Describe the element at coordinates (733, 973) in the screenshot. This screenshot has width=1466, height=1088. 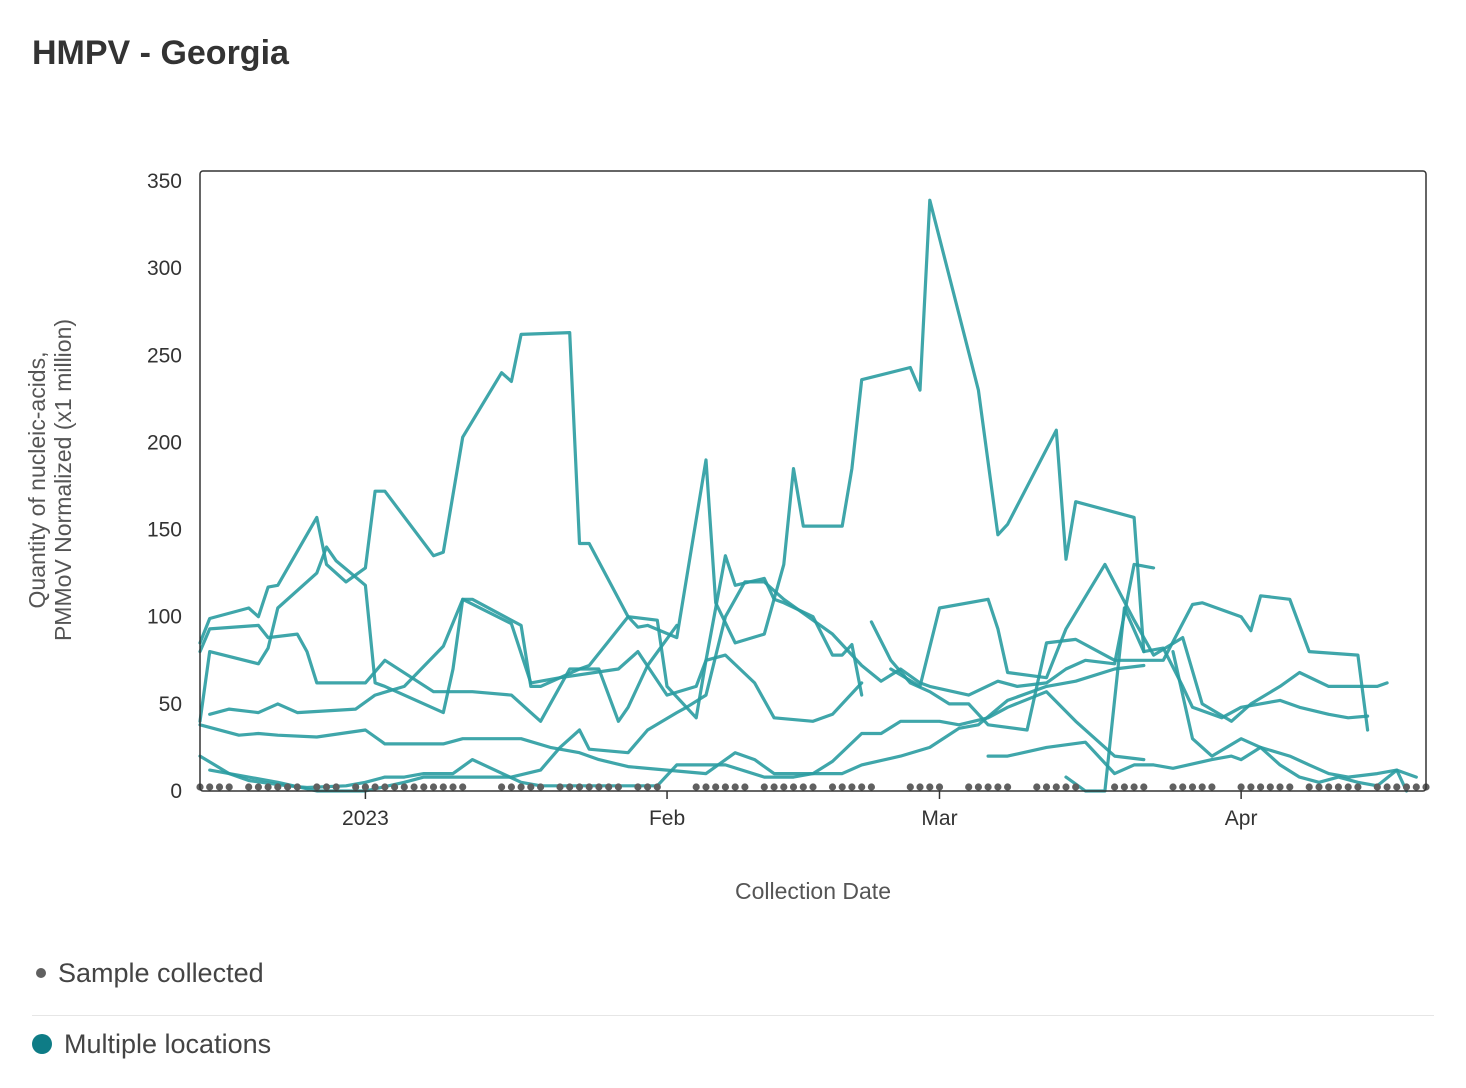
I see `legend-item-sample-collected: Sample collected` at that location.